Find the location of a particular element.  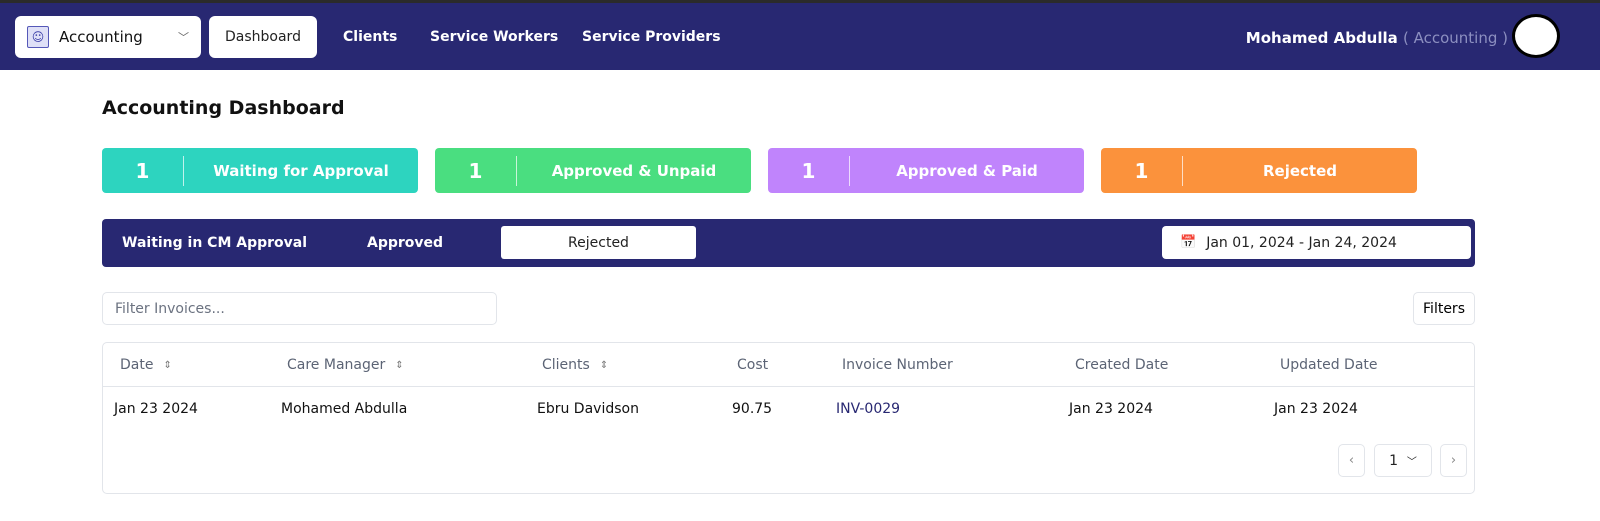

column-updated-date: Updated Date is located at coordinates (1329, 365).